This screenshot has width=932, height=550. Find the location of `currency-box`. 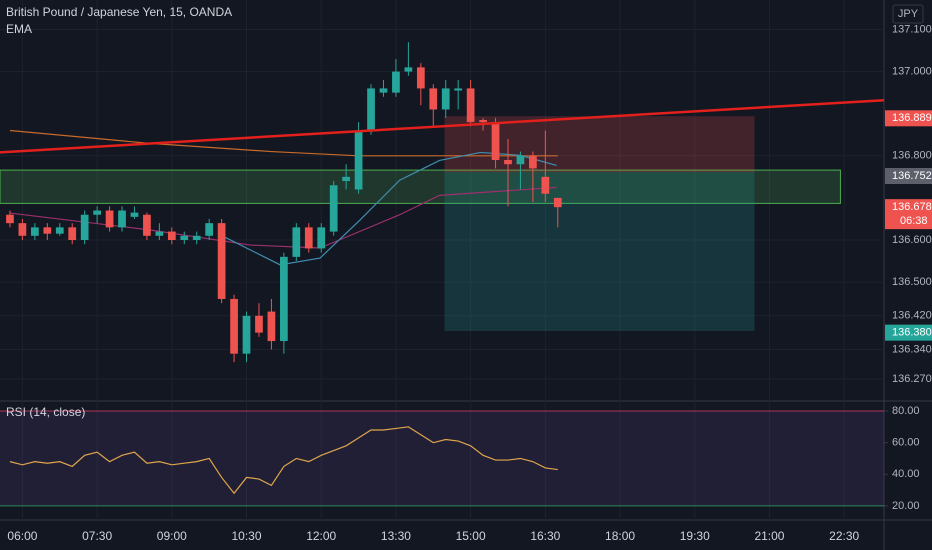

currency-box is located at coordinates (908, 14).